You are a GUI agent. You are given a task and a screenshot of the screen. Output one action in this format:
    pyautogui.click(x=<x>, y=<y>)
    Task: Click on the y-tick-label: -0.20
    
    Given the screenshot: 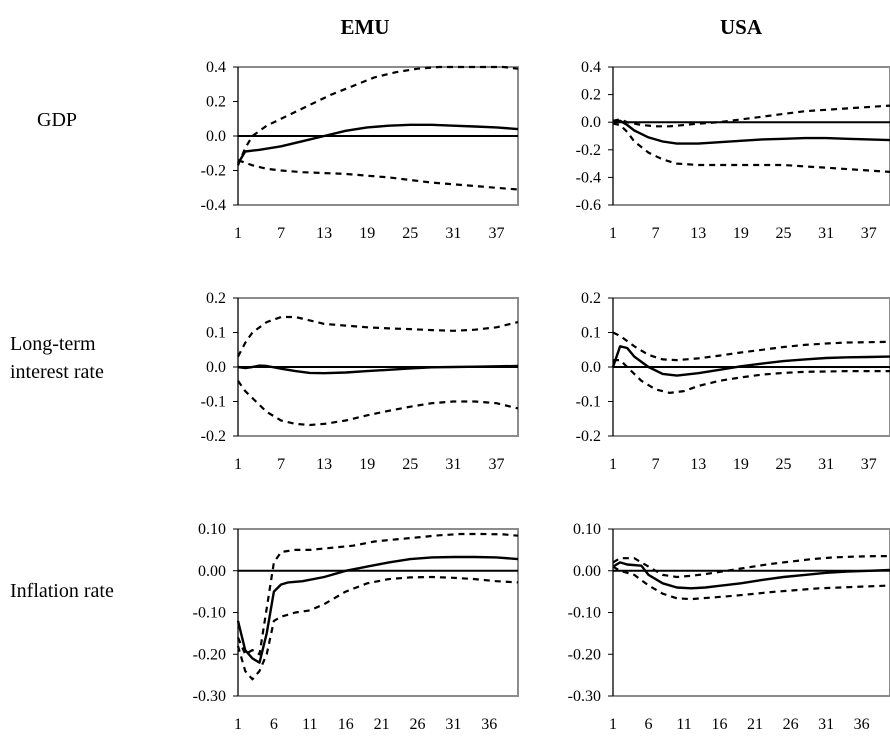 What is the action you would take?
    pyautogui.click(x=584, y=654)
    